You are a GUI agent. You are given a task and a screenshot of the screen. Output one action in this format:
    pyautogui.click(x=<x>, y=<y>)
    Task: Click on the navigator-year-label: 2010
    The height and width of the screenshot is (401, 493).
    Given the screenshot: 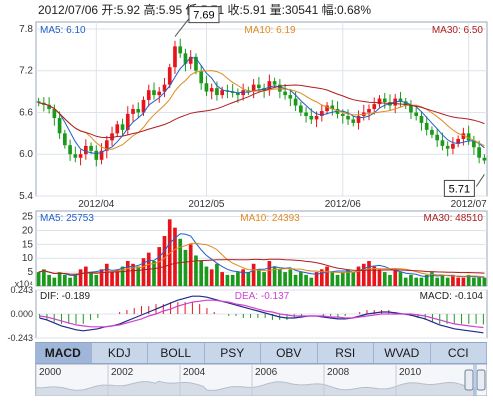 What is the action you would take?
    pyautogui.click(x=410, y=372)
    